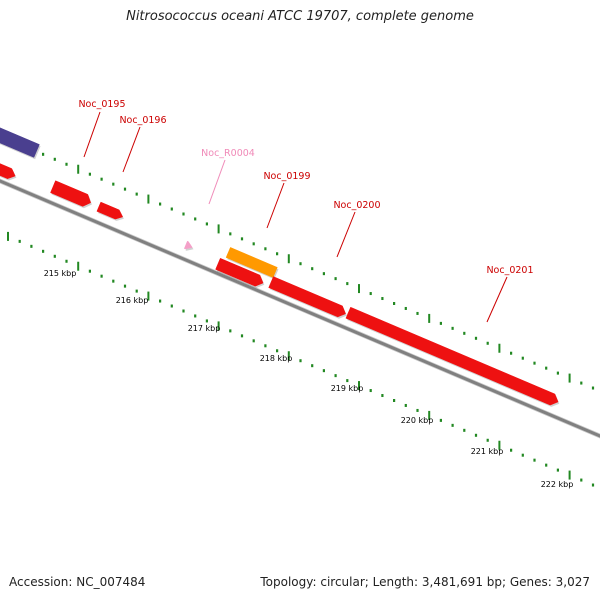 Image resolution: width=600 pixels, height=600 pixels. What do you see at coordinates (142, 120) in the screenshot?
I see `gene-label: Noc_0196` at bounding box center [142, 120].